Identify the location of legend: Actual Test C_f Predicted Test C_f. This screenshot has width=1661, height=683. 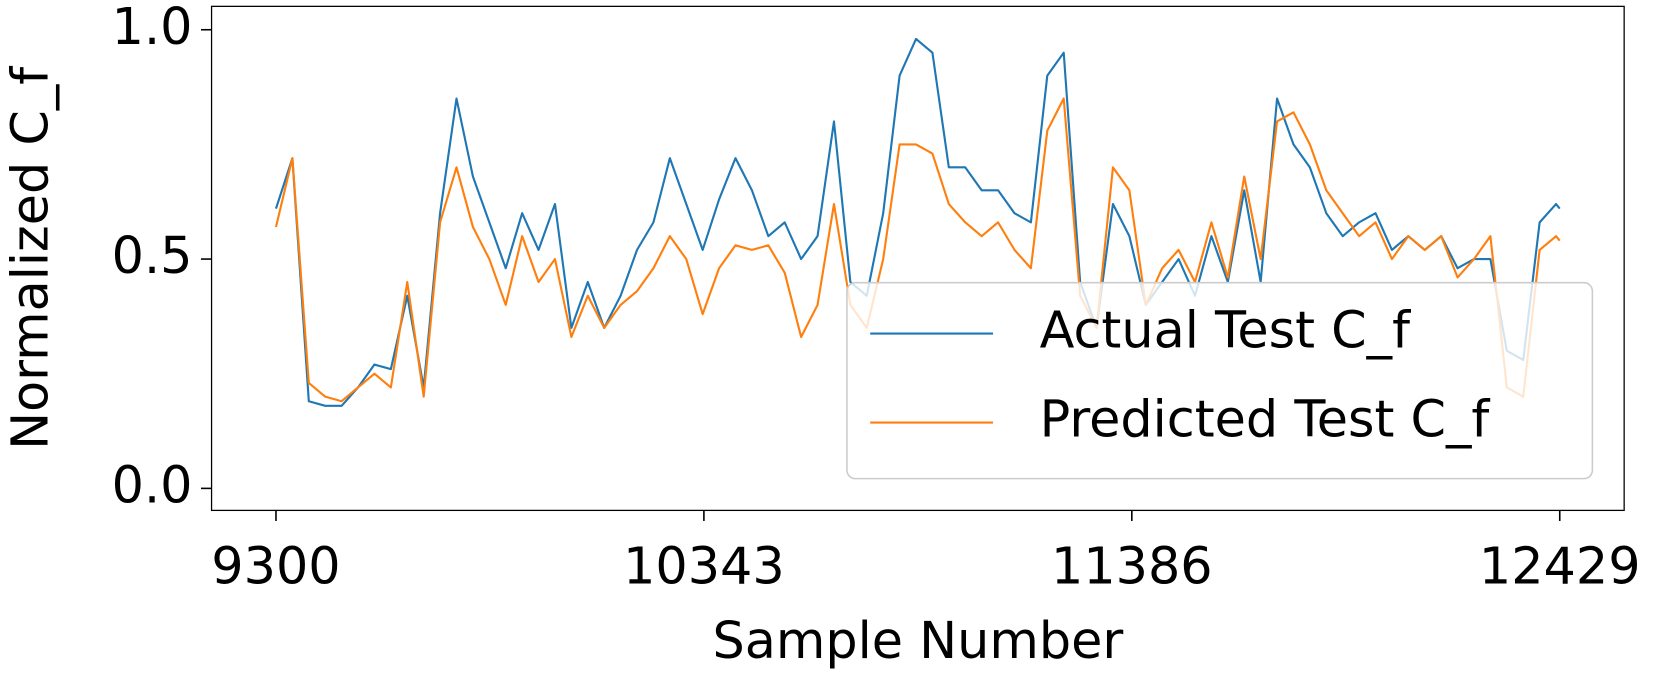
(1220, 380).